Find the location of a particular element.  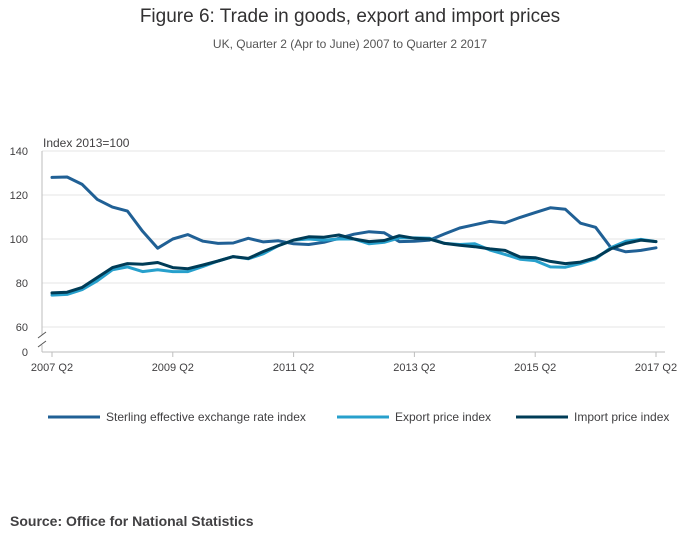

series-line-import is located at coordinates (354, 264).